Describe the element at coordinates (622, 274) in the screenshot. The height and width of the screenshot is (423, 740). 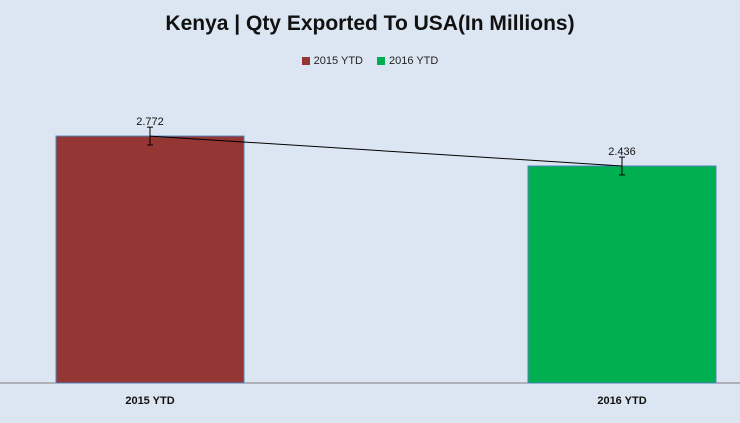
I see `bar-2016-ytd` at that location.